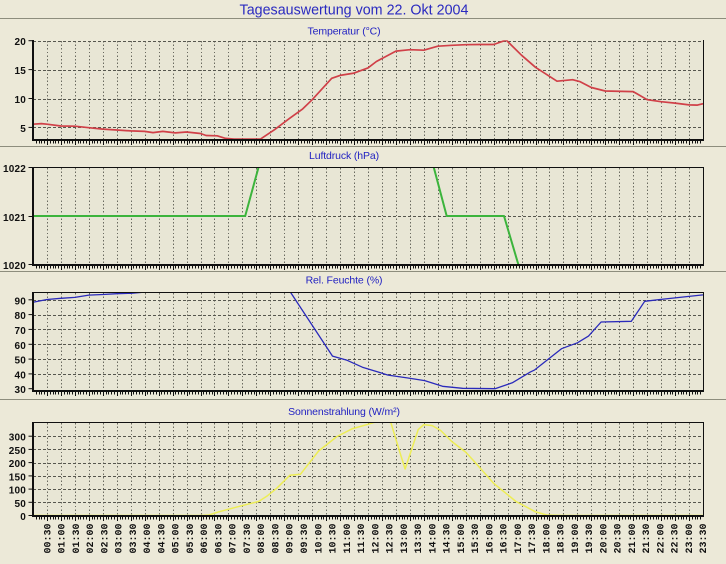 This screenshot has width=726, height=564. I want to click on svg-text: 07:00, so click(234, 538).